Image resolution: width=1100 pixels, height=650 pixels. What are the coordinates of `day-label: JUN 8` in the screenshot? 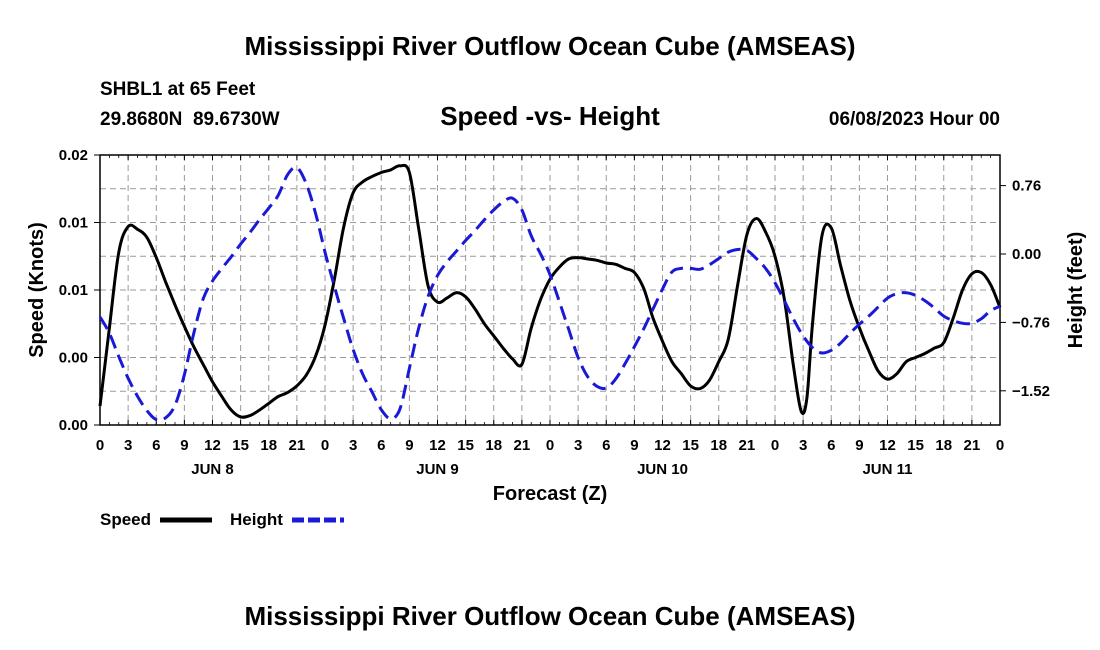 It's located at (212, 469).